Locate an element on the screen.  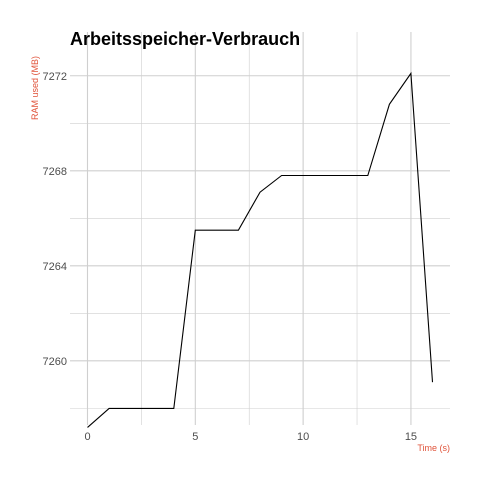
x-tick-label: 10 is located at coordinates (303, 437).